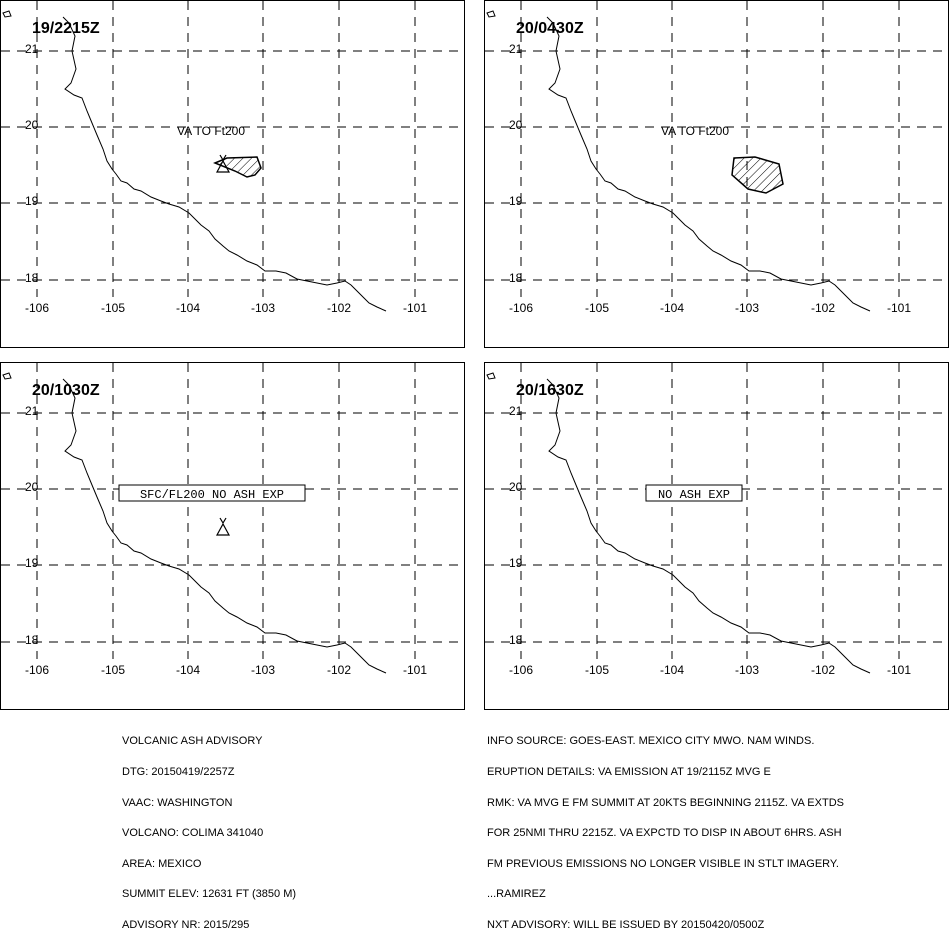 The height and width of the screenshot is (940, 950). What do you see at coordinates (209, 894) in the screenshot?
I see `advisory-line: SUMMIT ELEV: 12631 FT (3850 M)` at bounding box center [209, 894].